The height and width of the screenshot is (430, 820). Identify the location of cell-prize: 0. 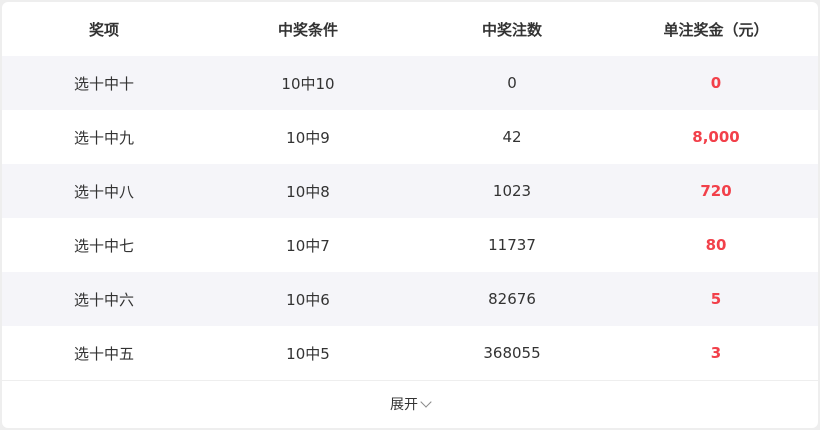
(716, 83).